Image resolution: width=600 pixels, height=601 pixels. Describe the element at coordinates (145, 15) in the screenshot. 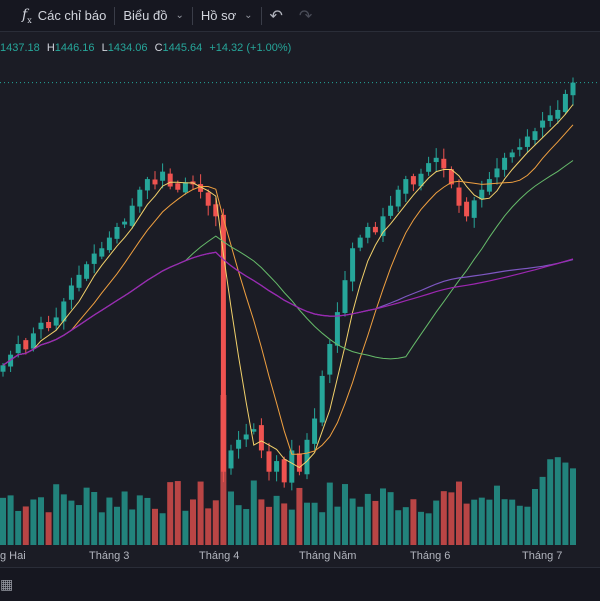

I see `chart-type-label: Biểu đồ` at that location.